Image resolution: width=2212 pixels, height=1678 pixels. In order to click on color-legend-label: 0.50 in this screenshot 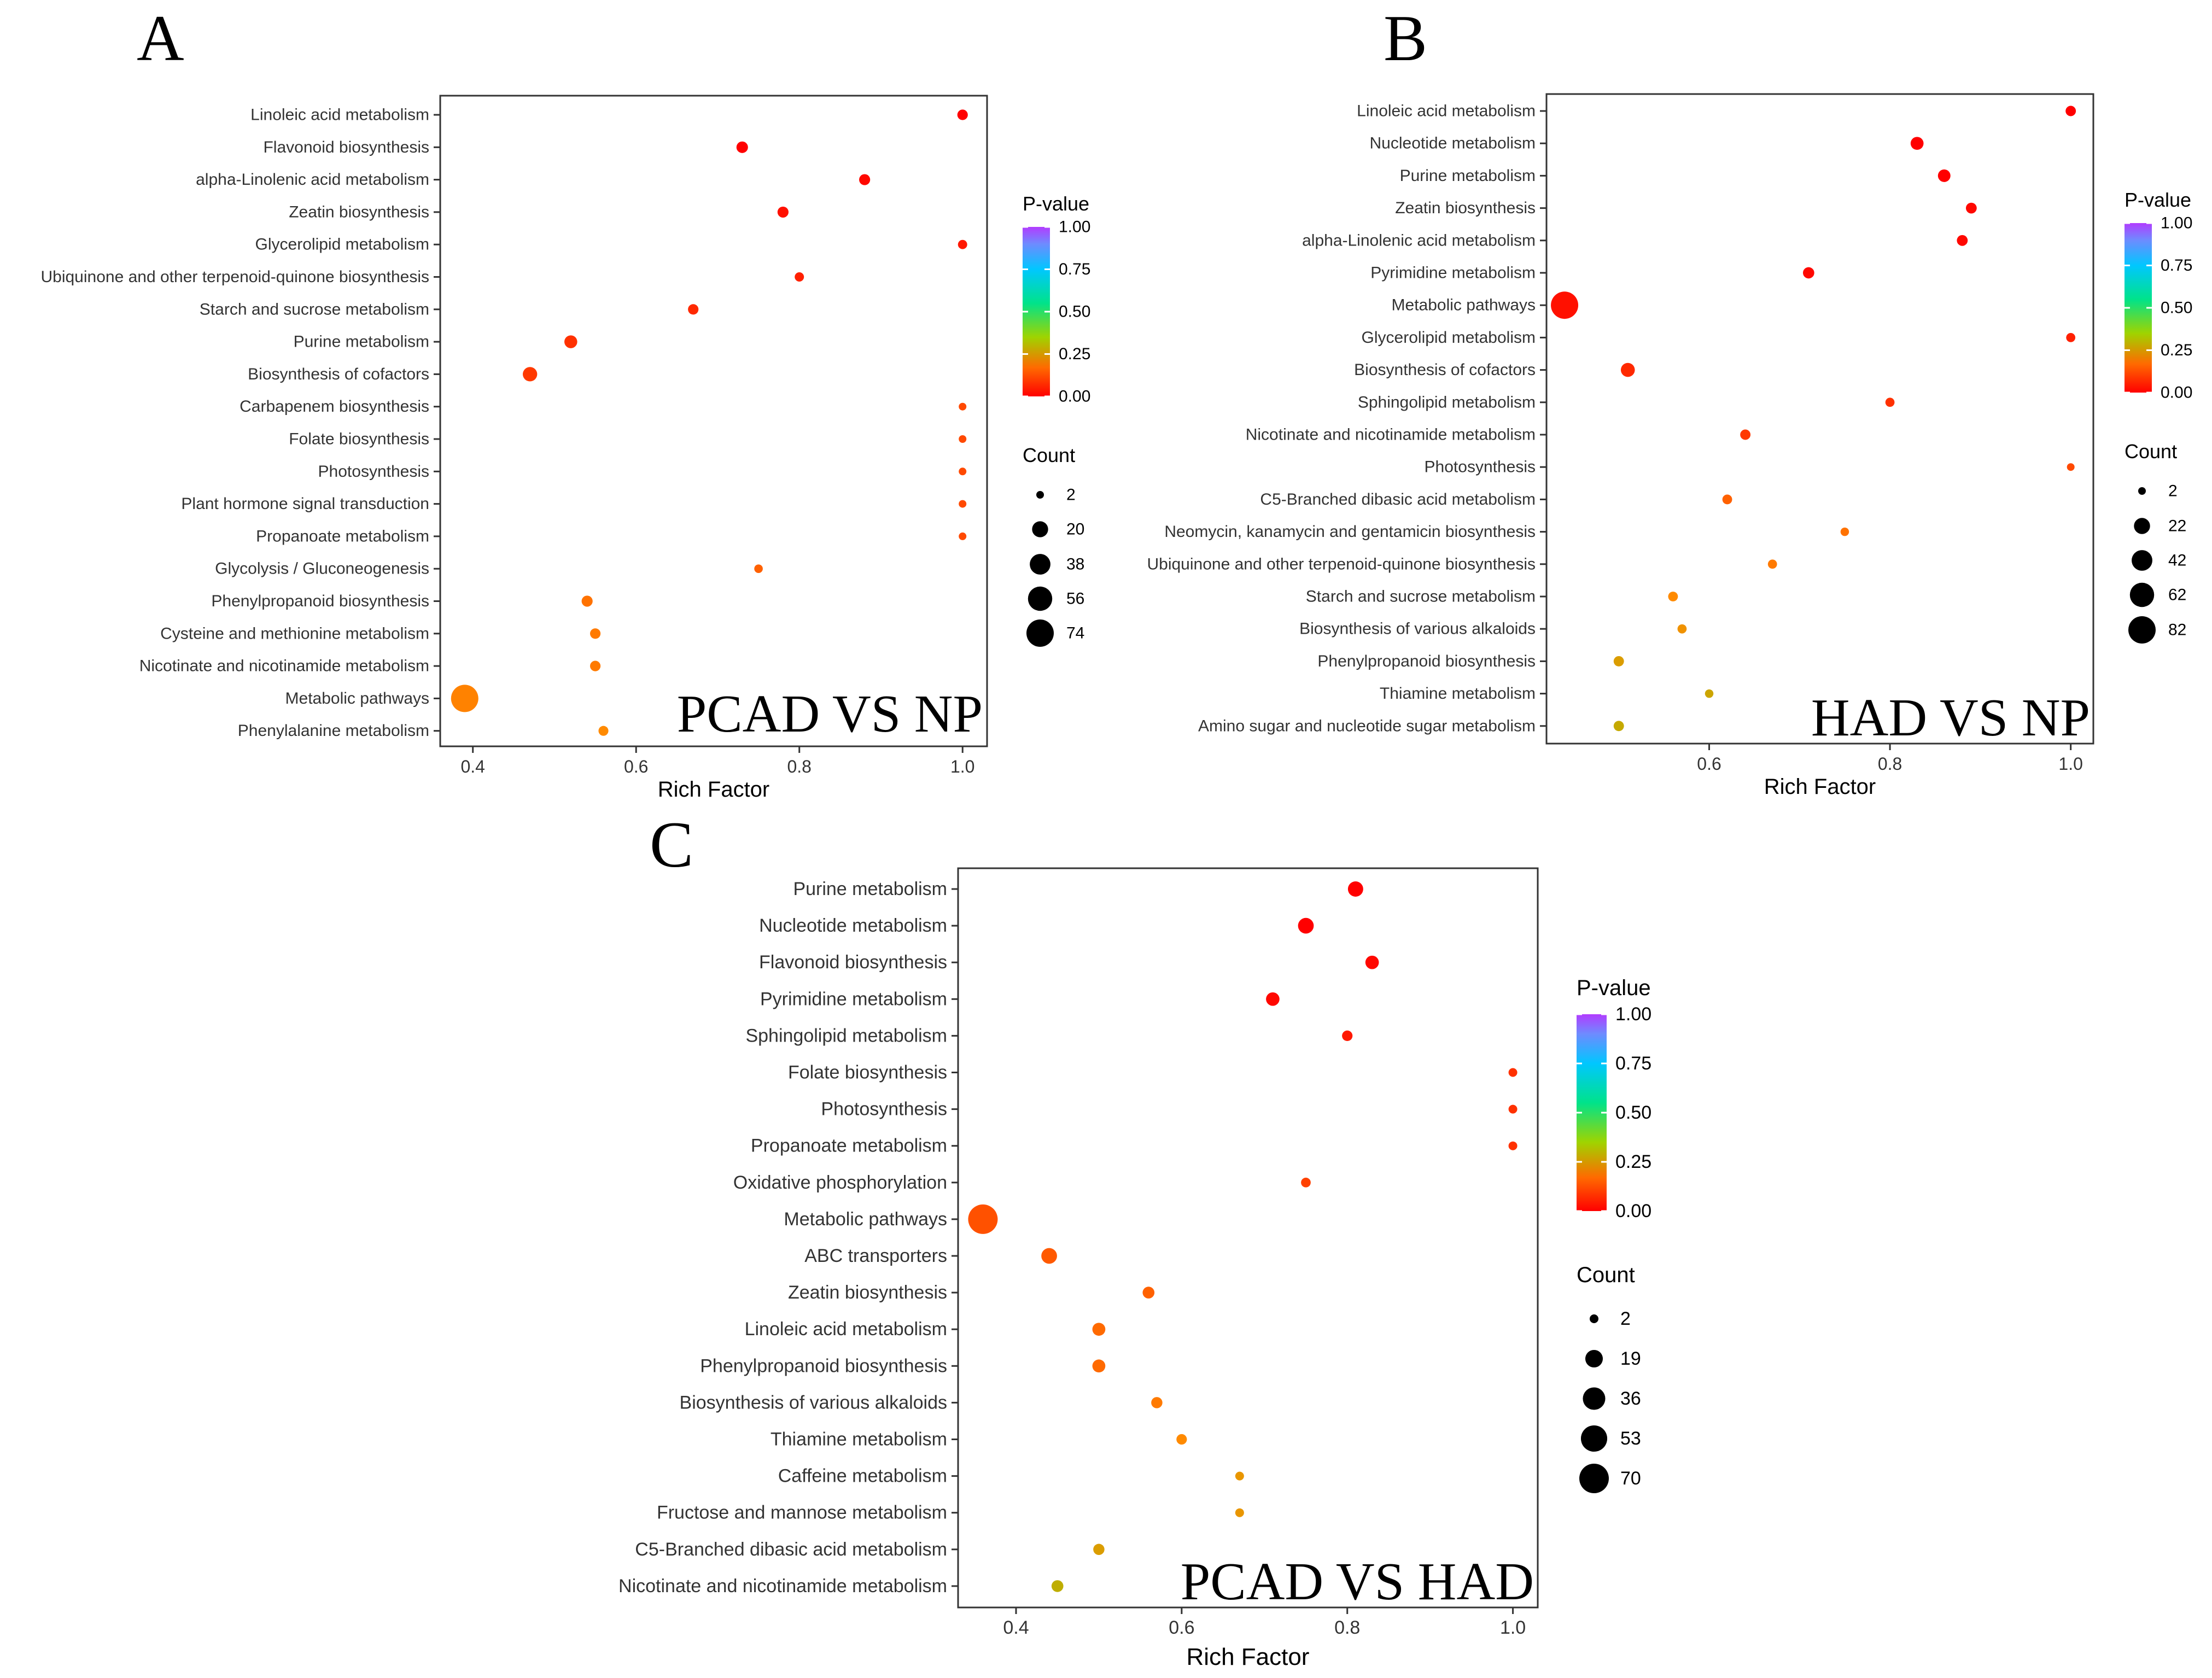, I will do `click(2176, 308)`.